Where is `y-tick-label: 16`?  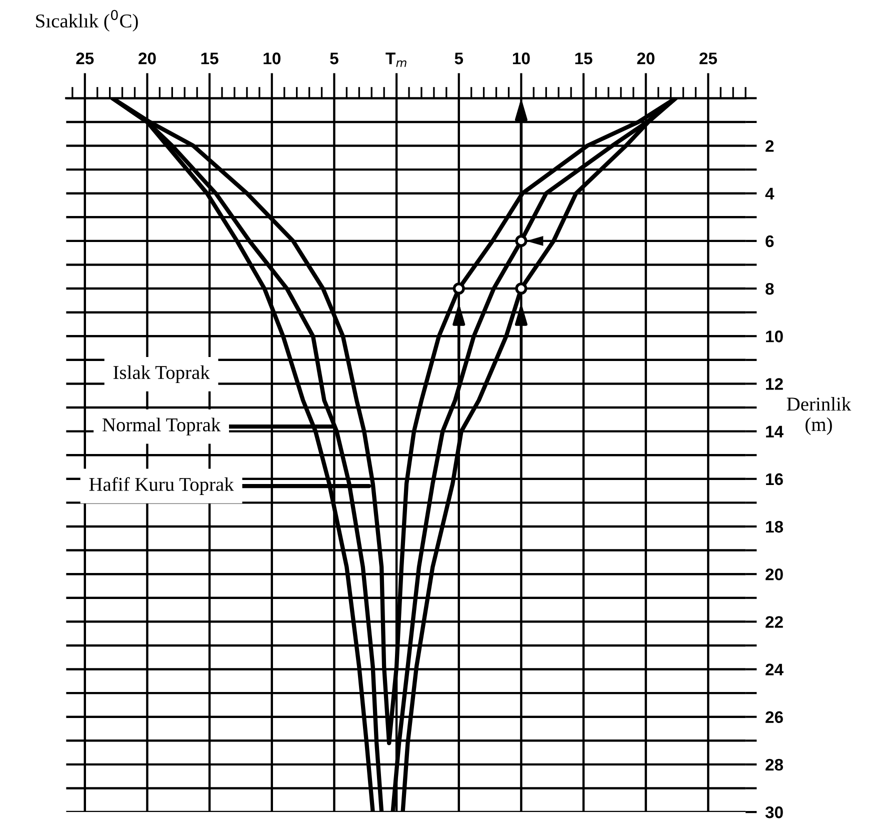 y-tick-label: 16 is located at coordinates (774, 479).